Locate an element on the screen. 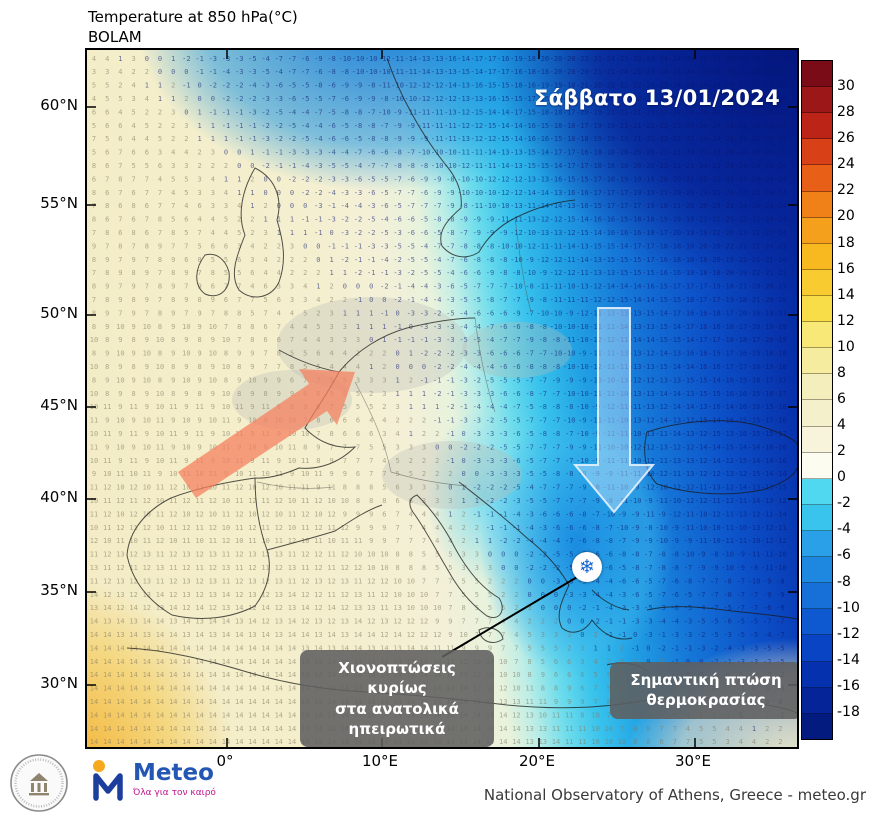 The image size is (880, 819). meteo-logo-tagline: Όλα για τον καιρό is located at coordinates (174, 793).